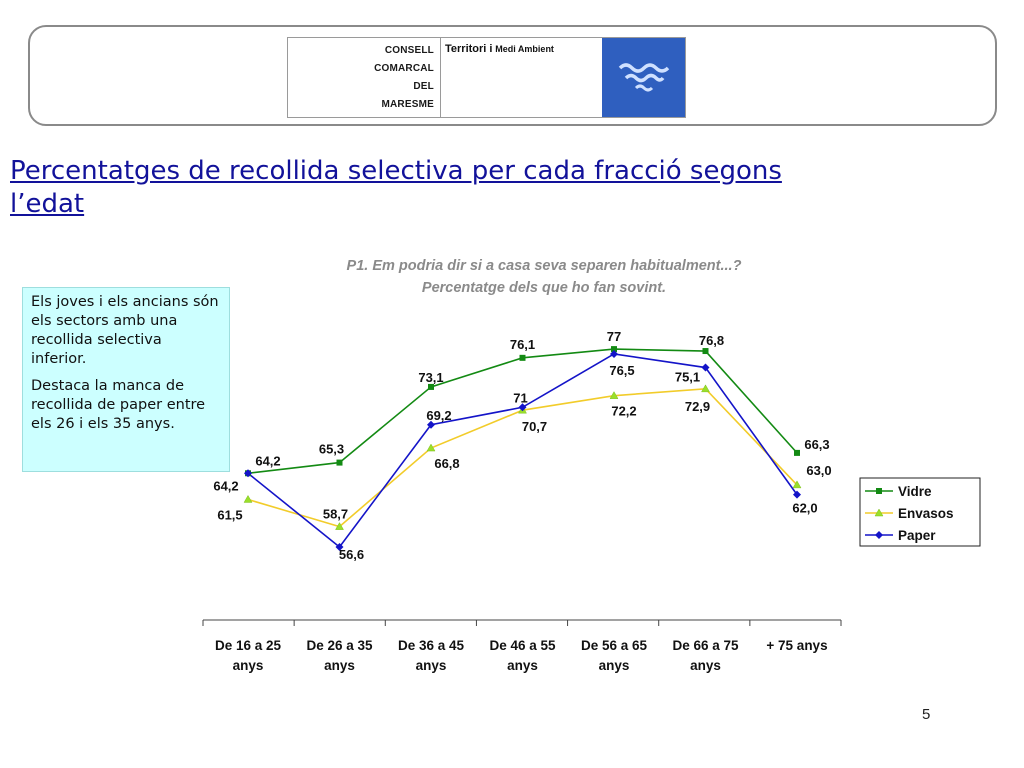 This screenshot has height=768, width=1024. I want to click on wave-icon, so click(644, 77).